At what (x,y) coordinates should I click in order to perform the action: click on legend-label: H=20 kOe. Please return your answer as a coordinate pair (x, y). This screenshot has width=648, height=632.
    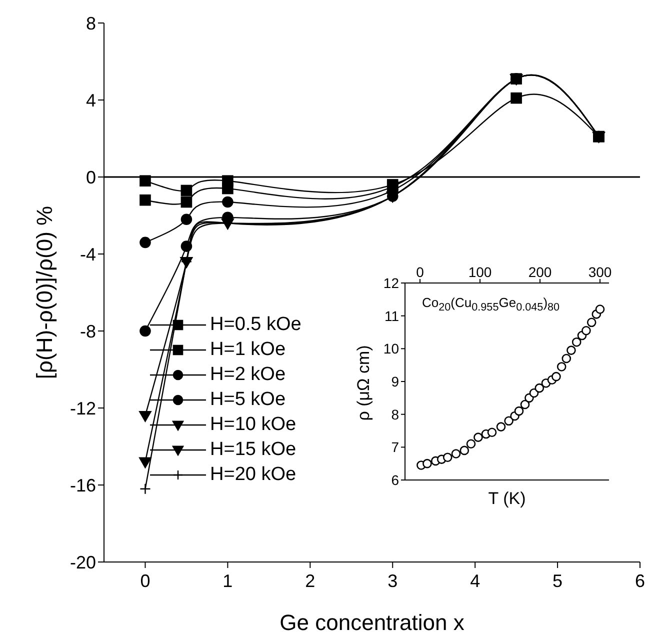
    Looking at the image, I should click on (253, 475).